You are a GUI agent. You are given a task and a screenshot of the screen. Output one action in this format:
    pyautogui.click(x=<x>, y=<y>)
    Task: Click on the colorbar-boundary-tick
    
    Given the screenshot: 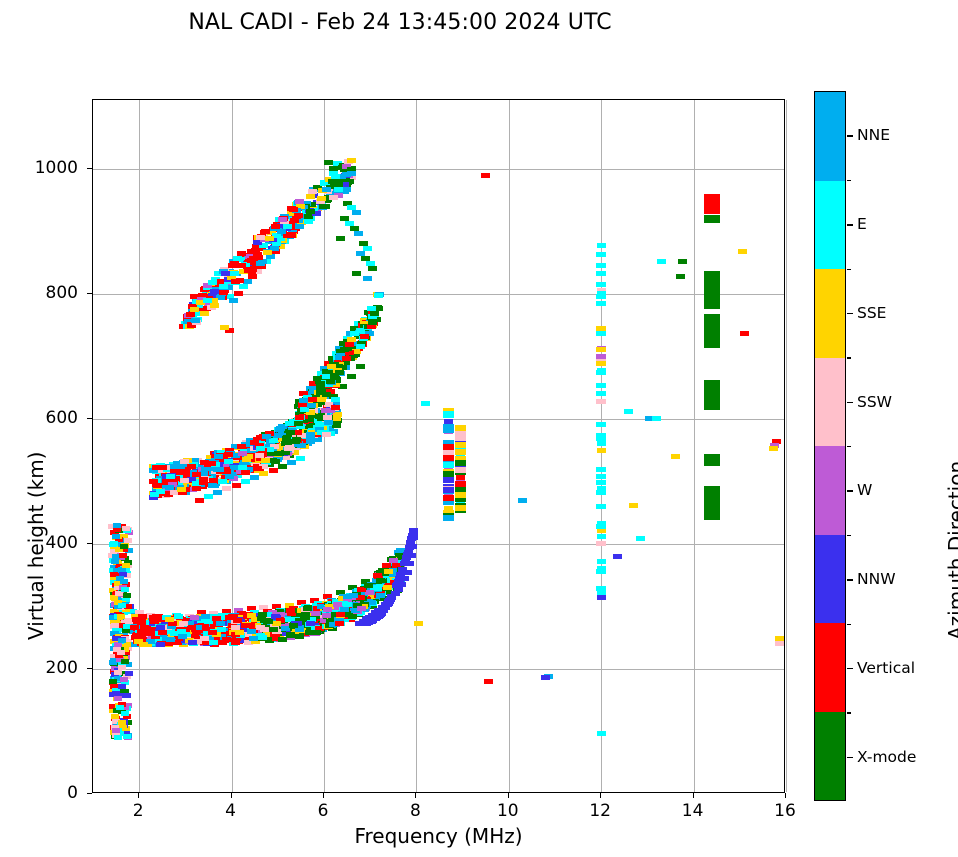 What is the action you would take?
    pyautogui.click(x=849, y=358)
    